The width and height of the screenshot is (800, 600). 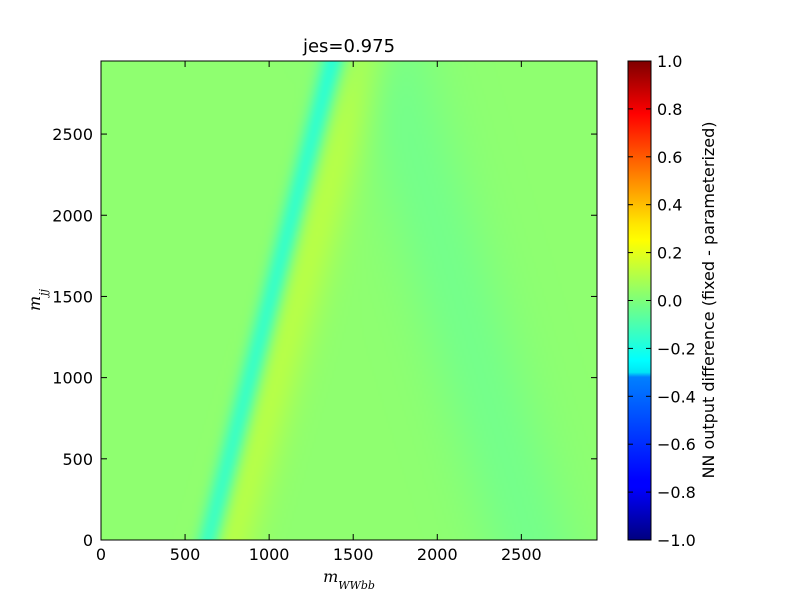 What do you see at coordinates (72, 378) in the screenshot?
I see `y-tick-label: 1000` at bounding box center [72, 378].